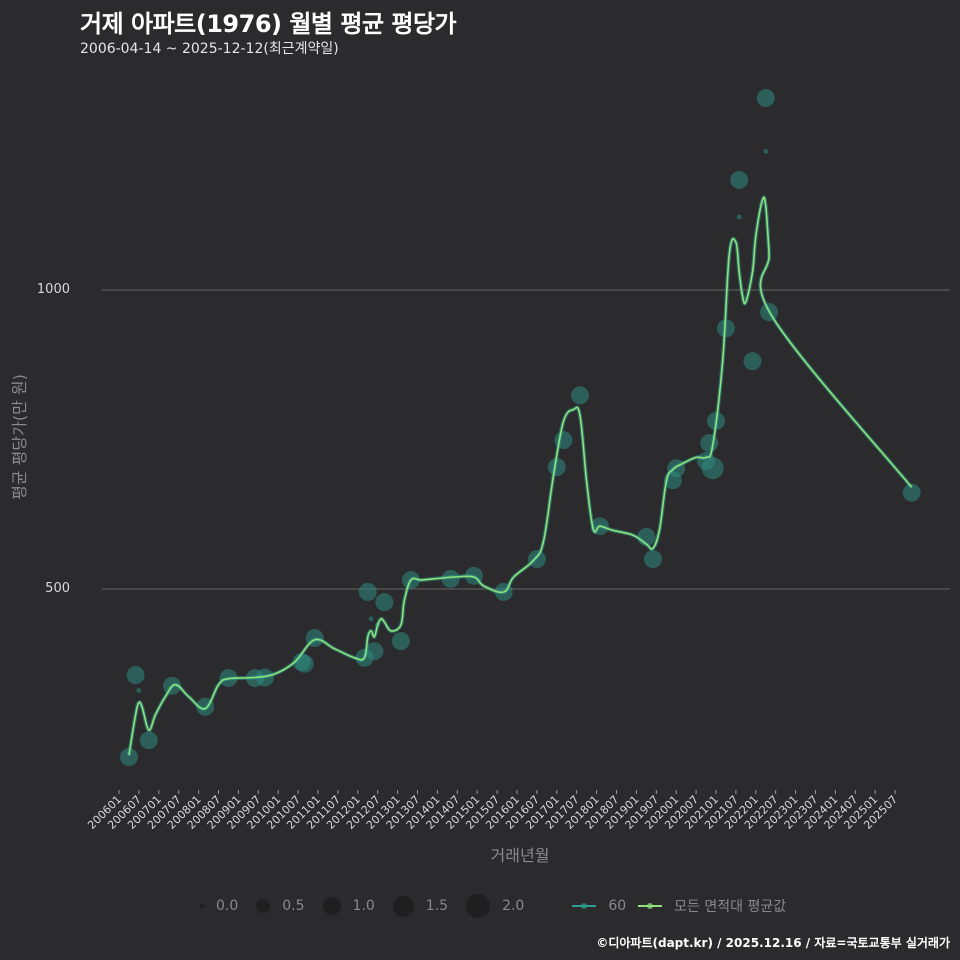  What do you see at coordinates (268, 24) in the screenshot?
I see `chart-title: 거제 아파트(1976) 월별 평균 평당가` at bounding box center [268, 24].